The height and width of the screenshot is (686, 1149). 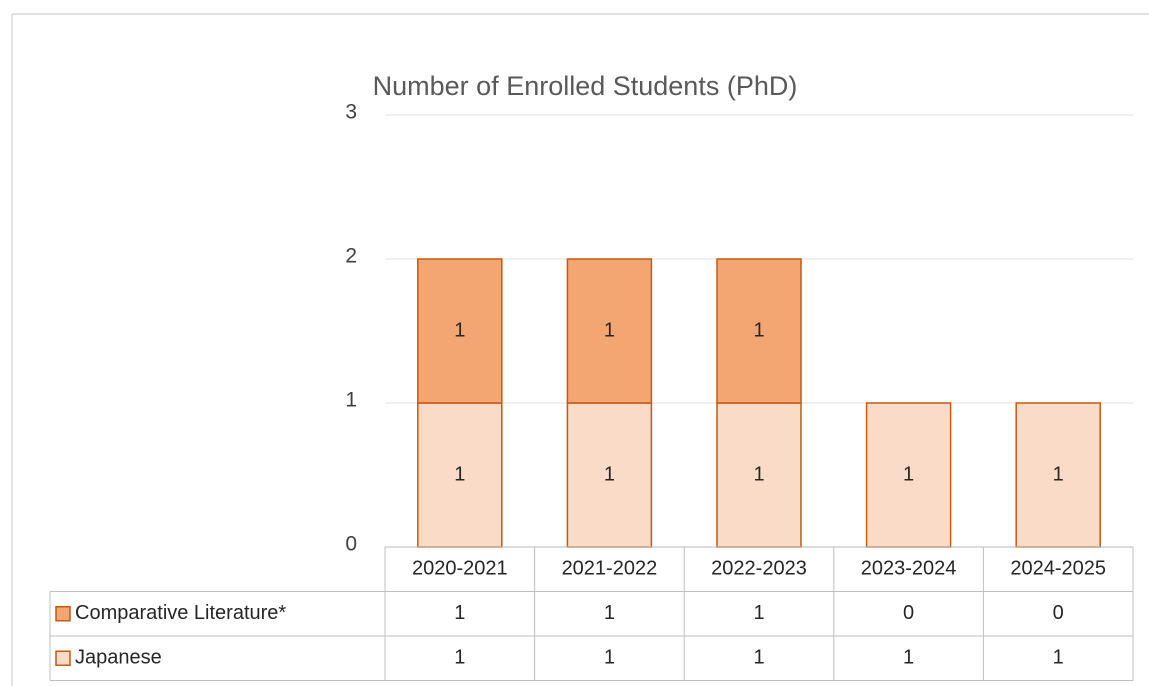 What do you see at coordinates (351, 112) in the screenshot?
I see `y-tick-label: 3` at bounding box center [351, 112].